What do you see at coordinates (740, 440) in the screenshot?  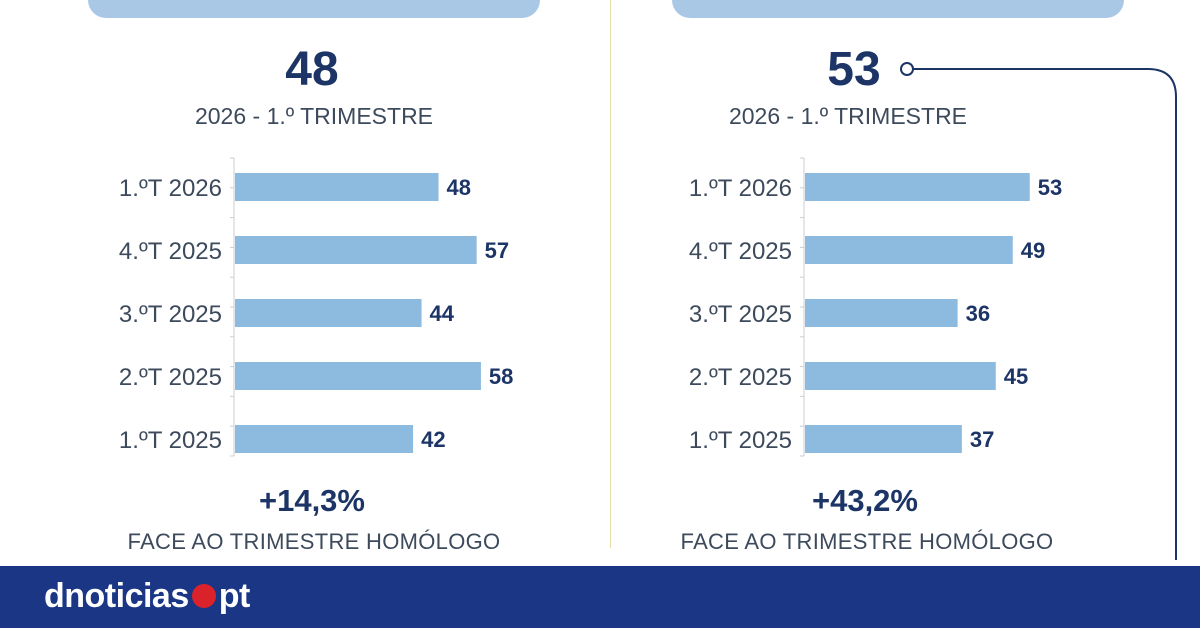 I see `right-category-label: 1.ºT 2025` at bounding box center [740, 440].